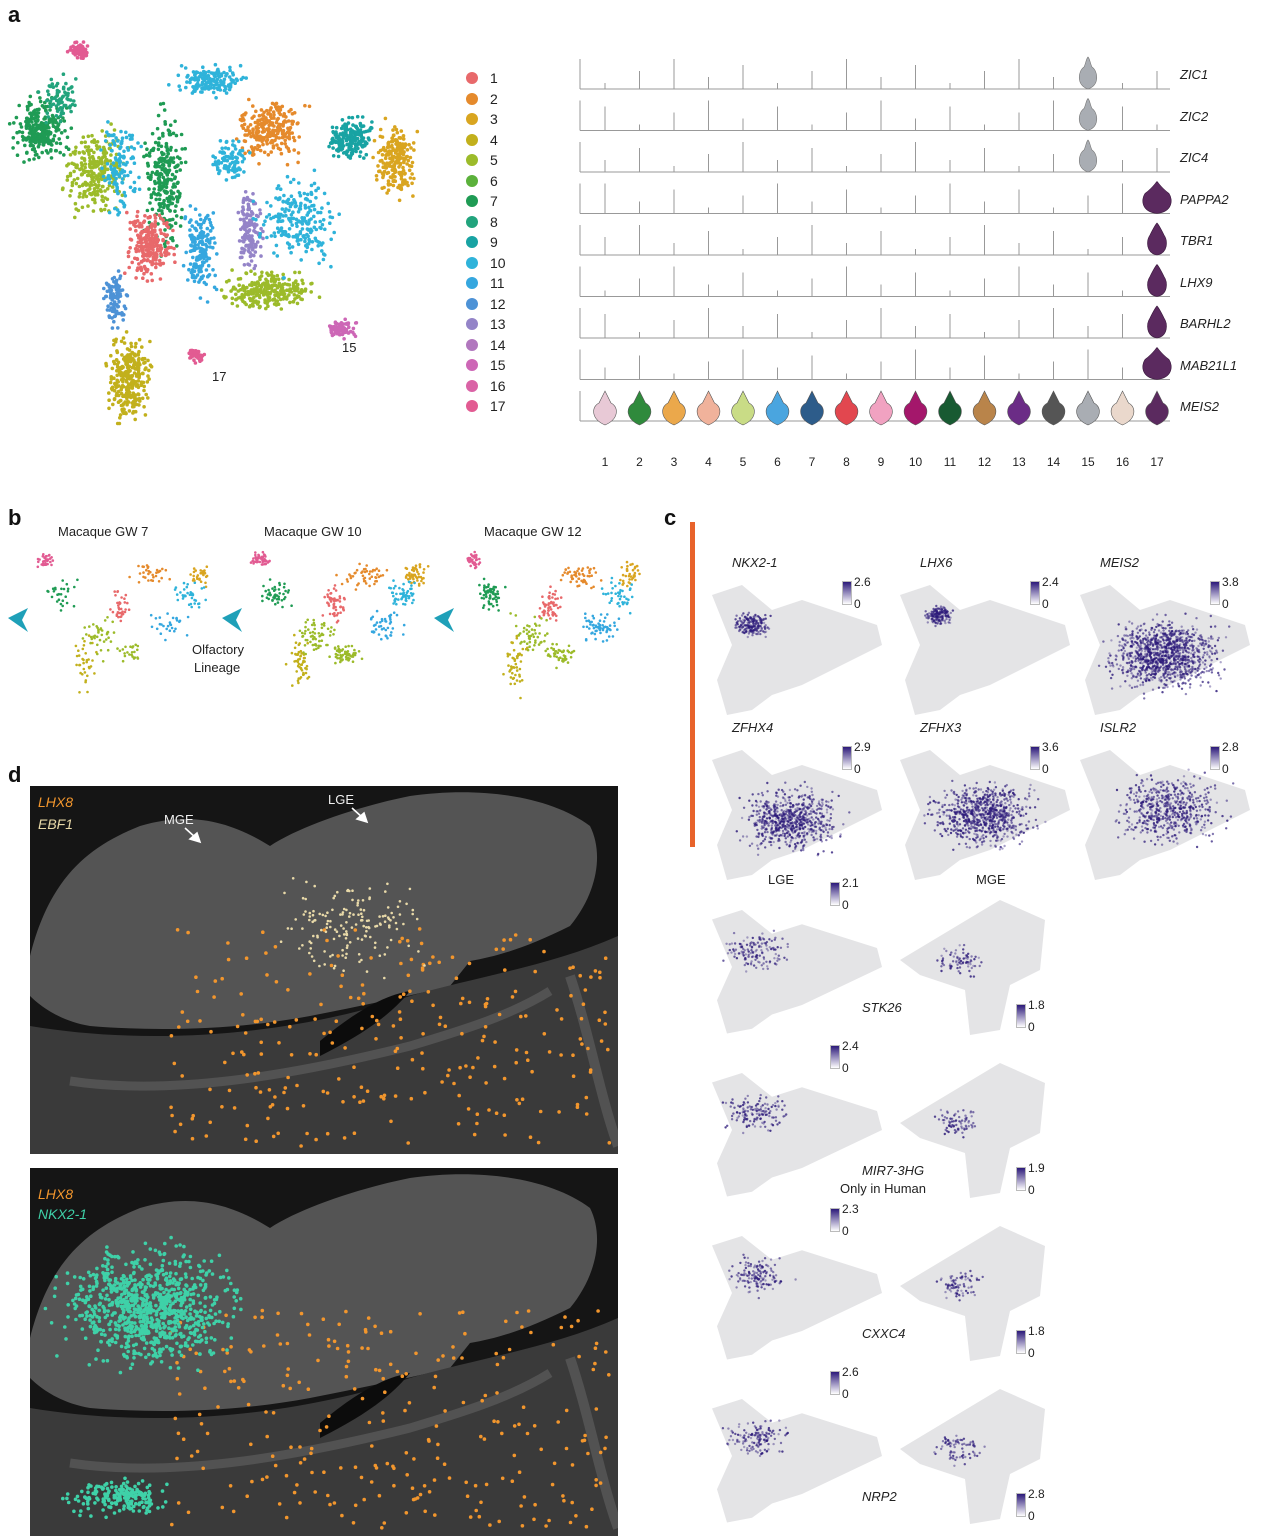 The image size is (1266, 1537). What do you see at coordinates (670, 517) in the screenshot?
I see `panel-letter-c: c` at bounding box center [670, 517].